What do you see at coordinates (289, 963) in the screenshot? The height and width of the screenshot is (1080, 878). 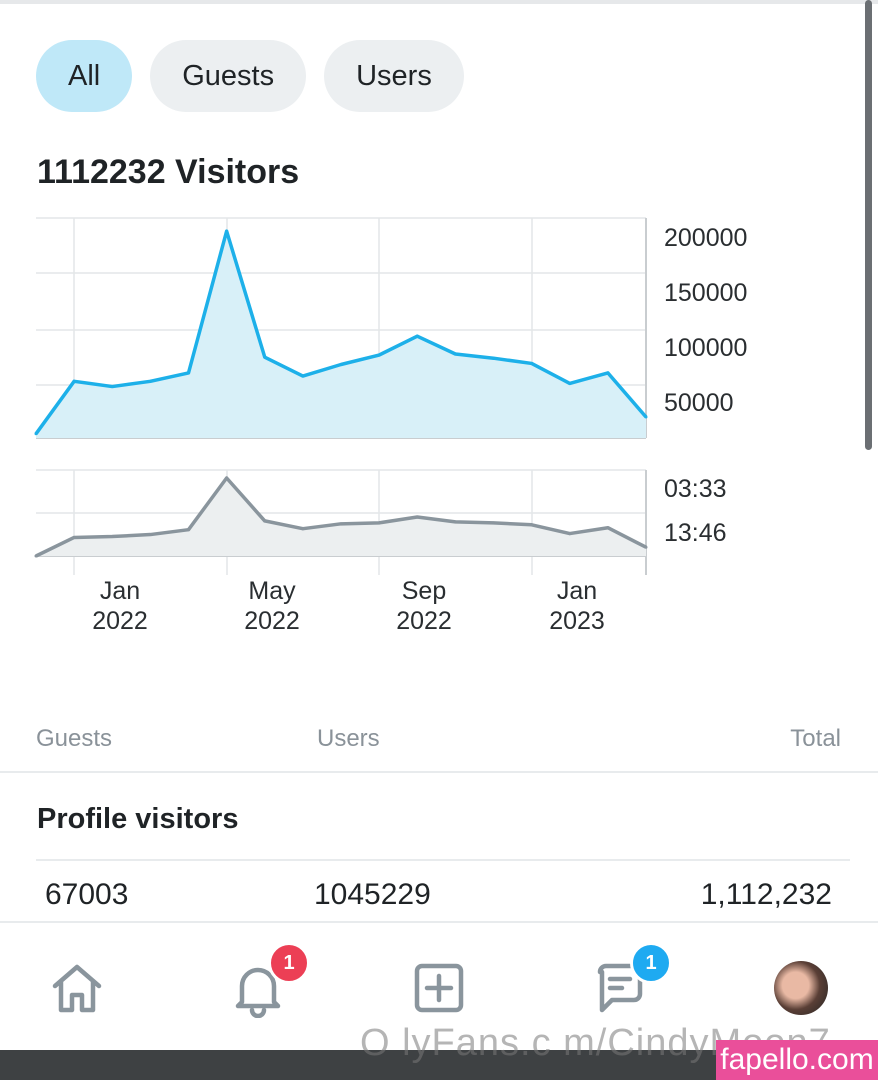 I see `notifications-badge: 1` at bounding box center [289, 963].